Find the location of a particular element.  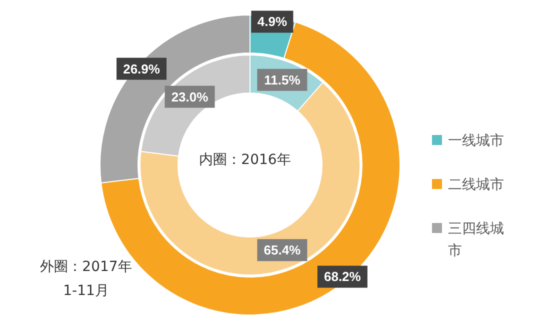

data-label: 26.9% is located at coordinates (141, 68).